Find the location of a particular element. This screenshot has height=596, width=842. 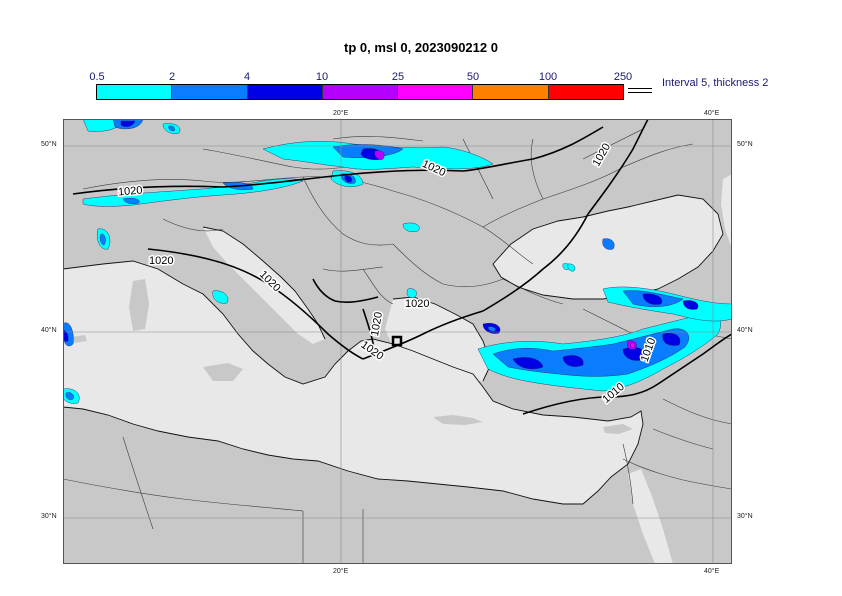

colorbar-tick-label: 2 is located at coordinates (172, 77).